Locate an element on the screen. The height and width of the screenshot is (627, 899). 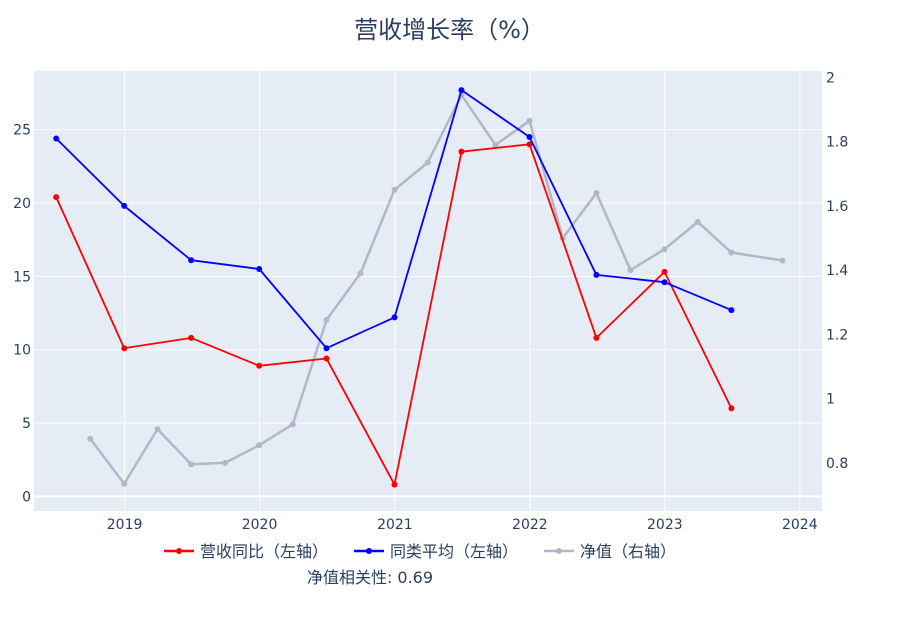
y-right-tick-label: 1.2 is located at coordinates (837, 335).